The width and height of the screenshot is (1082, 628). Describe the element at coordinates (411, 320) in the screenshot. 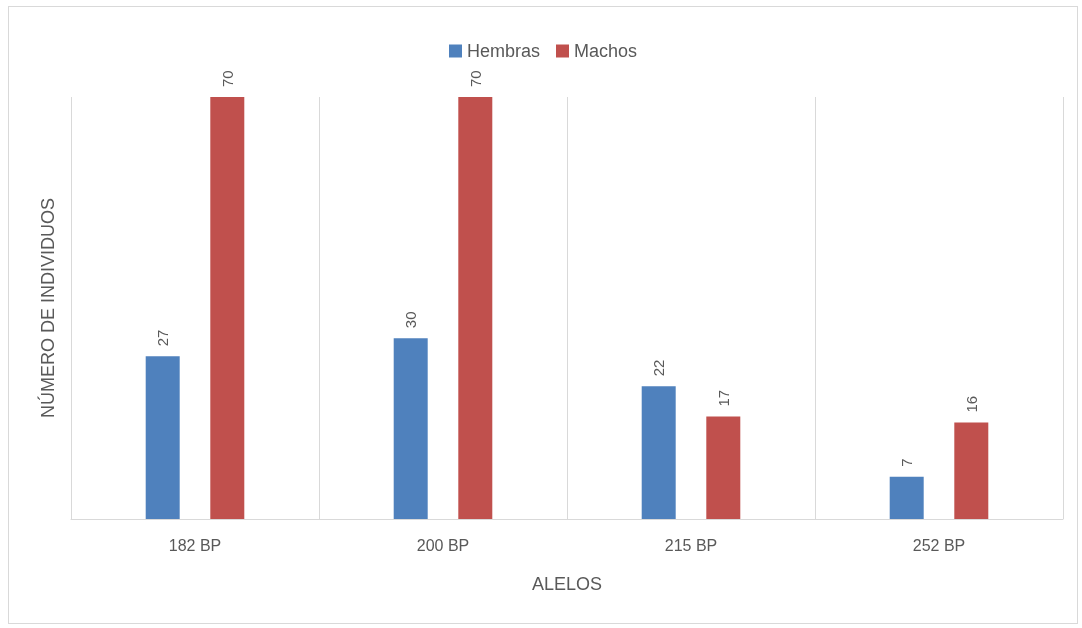

I see `data-label: 30` at that location.